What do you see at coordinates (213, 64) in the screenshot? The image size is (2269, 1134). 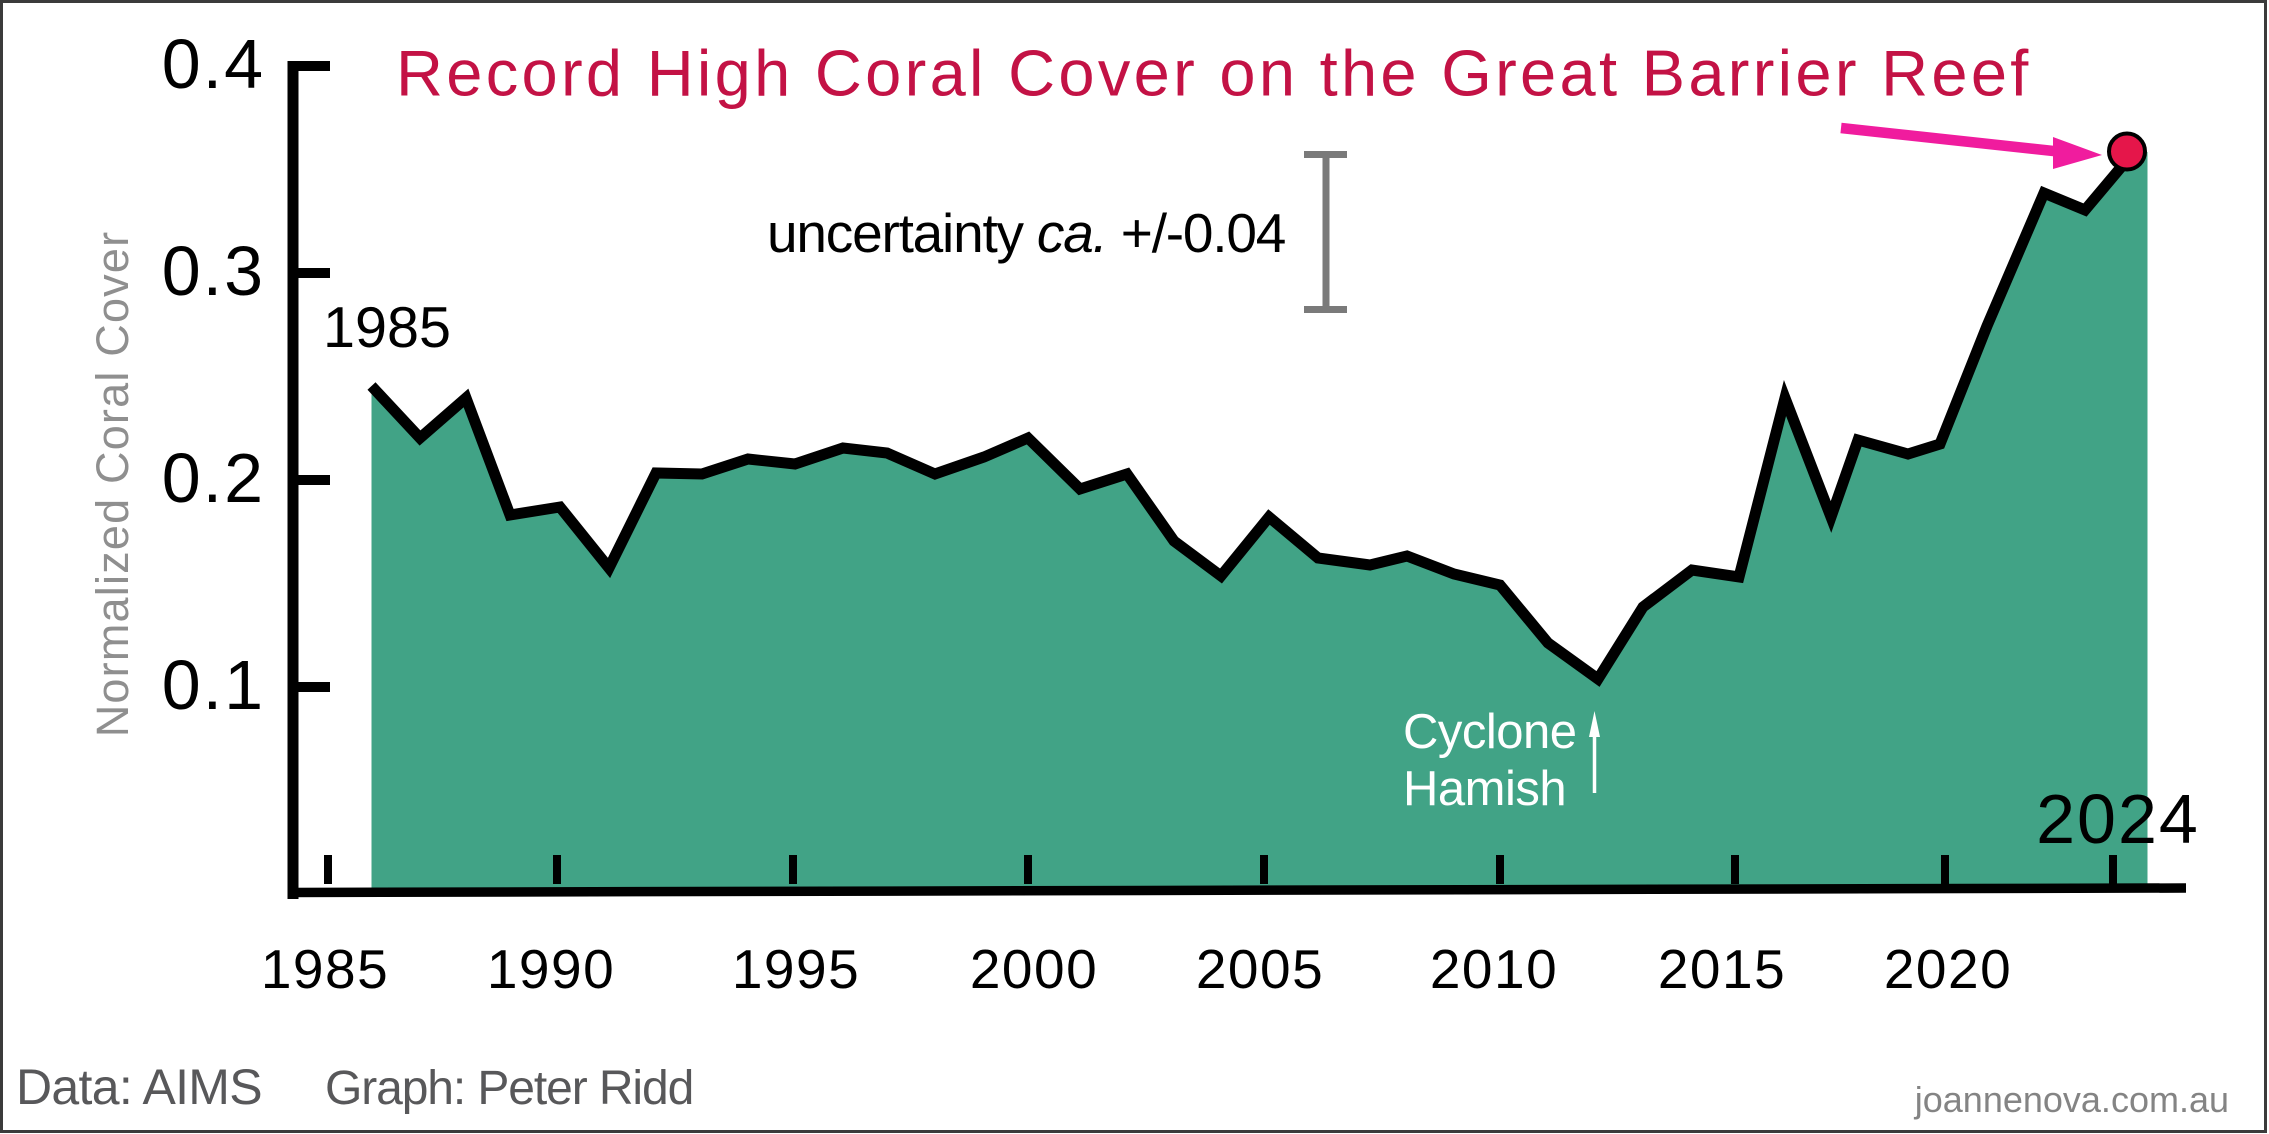 I see `svg-text: 0.4` at bounding box center [213, 64].